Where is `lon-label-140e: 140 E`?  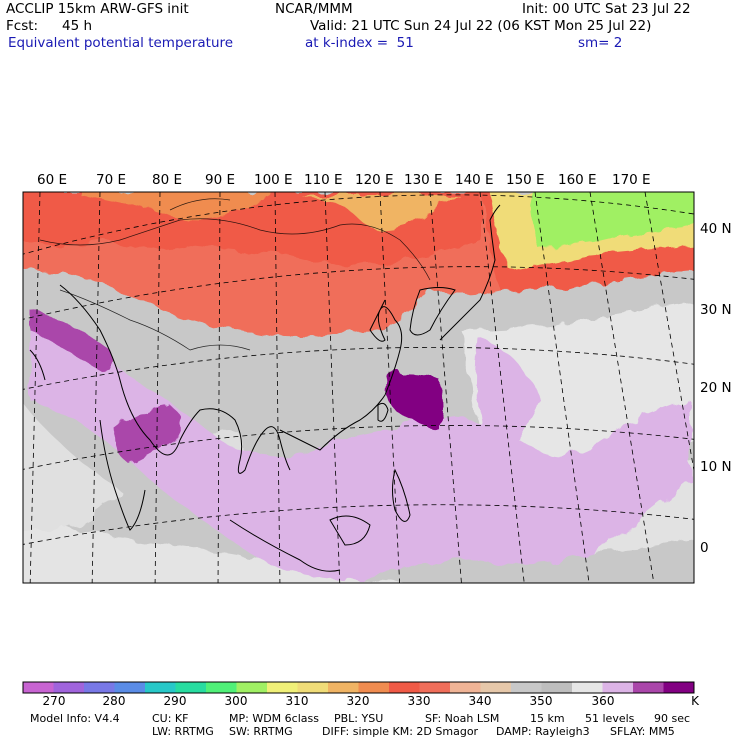
lon-label-140e: 140 E is located at coordinates (474, 180).